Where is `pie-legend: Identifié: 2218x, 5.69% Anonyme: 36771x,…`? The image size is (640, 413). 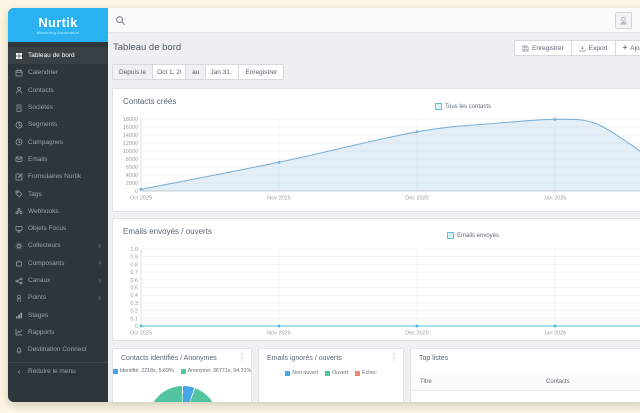
pie-legend: Identifié: 2218x, 5.69% Anonyme: 36771x,… is located at coordinates (181, 371).